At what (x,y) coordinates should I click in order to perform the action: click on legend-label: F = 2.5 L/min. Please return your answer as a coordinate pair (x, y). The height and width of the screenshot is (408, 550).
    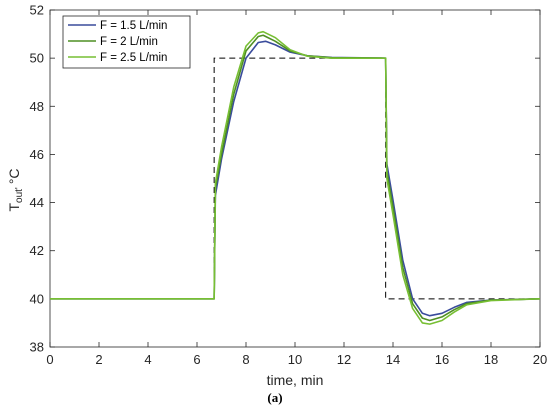
    Looking at the image, I should click on (133, 58).